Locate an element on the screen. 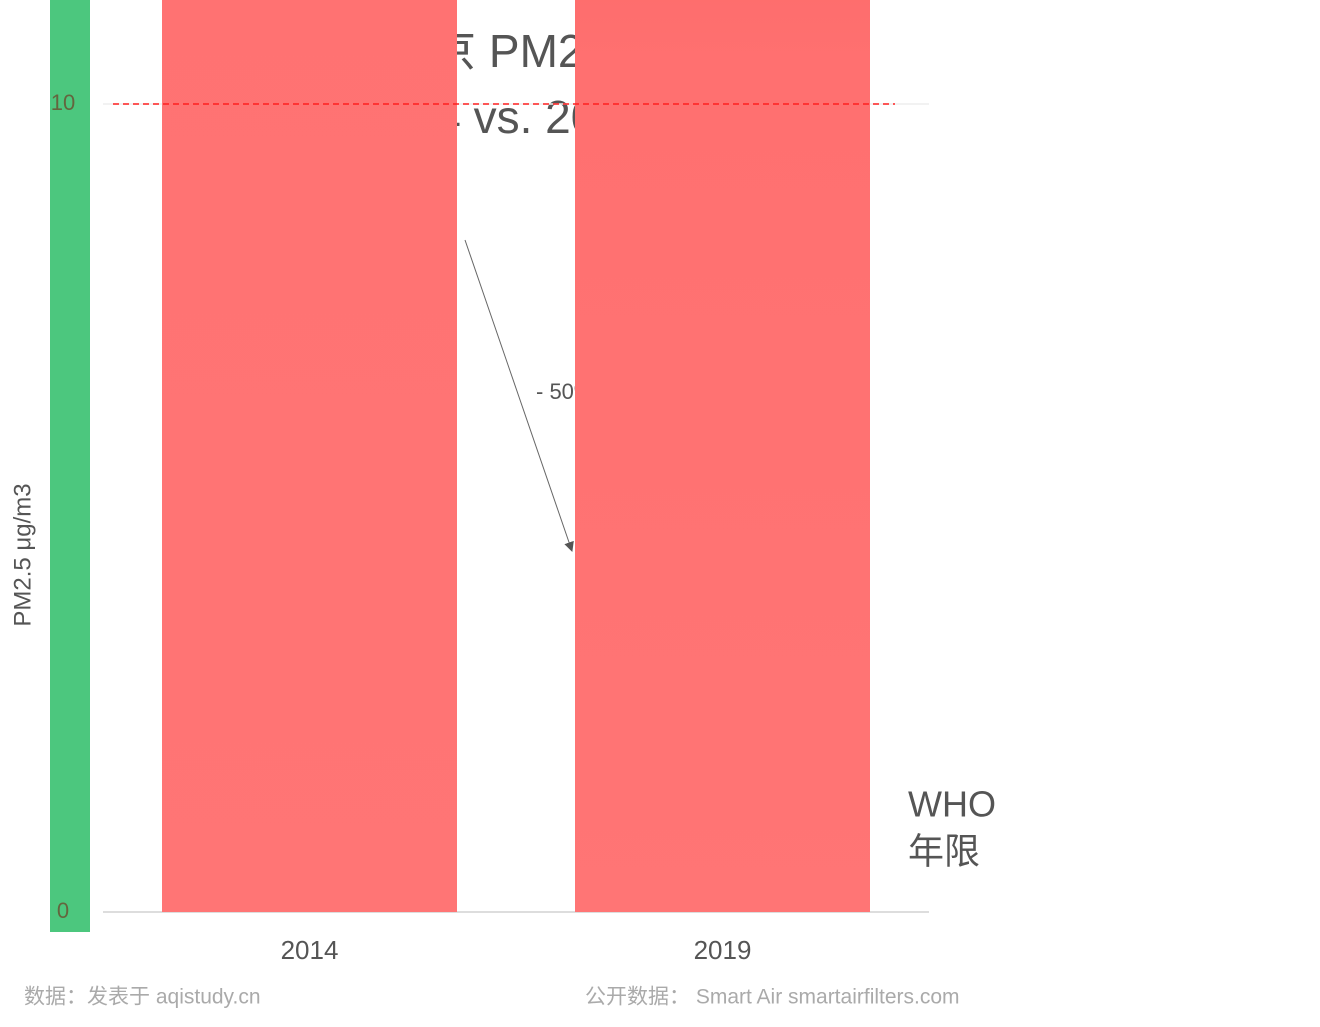 Image resolution: width=1320 pixels, height=1027 pixels. x-tick-label: 2019 is located at coordinates (723, 950).